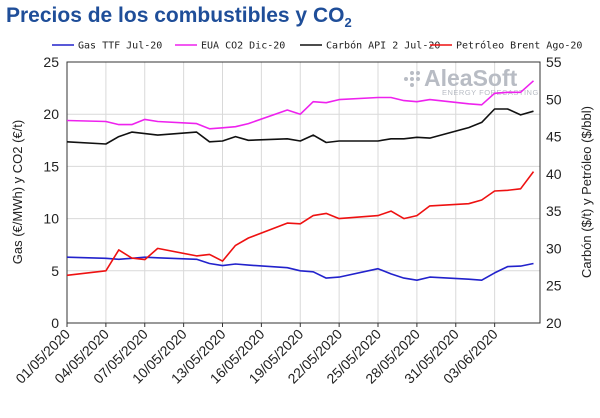  What do you see at coordinates (179, 17) in the screenshot?
I see `chart-title: Precios de los combustibles y CO2` at bounding box center [179, 17].